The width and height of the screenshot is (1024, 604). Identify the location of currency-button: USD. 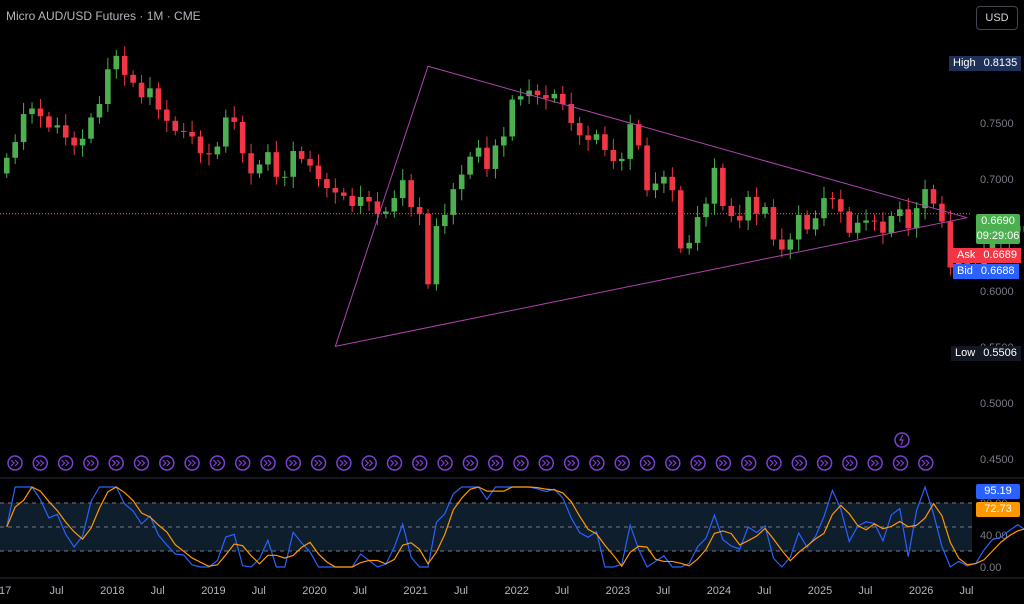
(997, 18).